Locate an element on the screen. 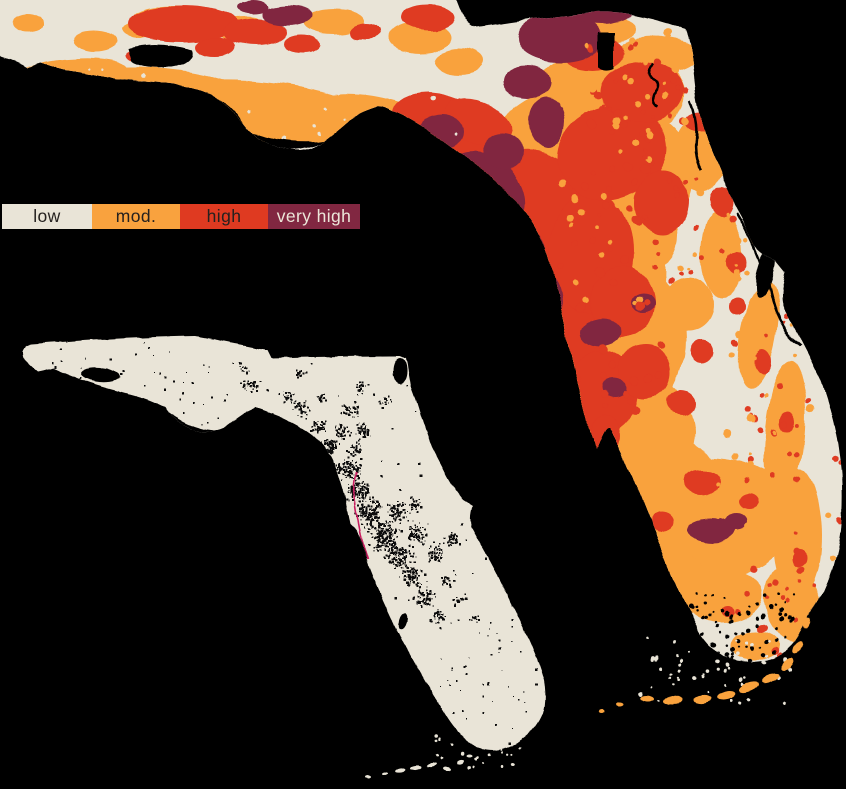 The height and width of the screenshot is (789, 846). florida-keys is located at coordinates (704, 666).